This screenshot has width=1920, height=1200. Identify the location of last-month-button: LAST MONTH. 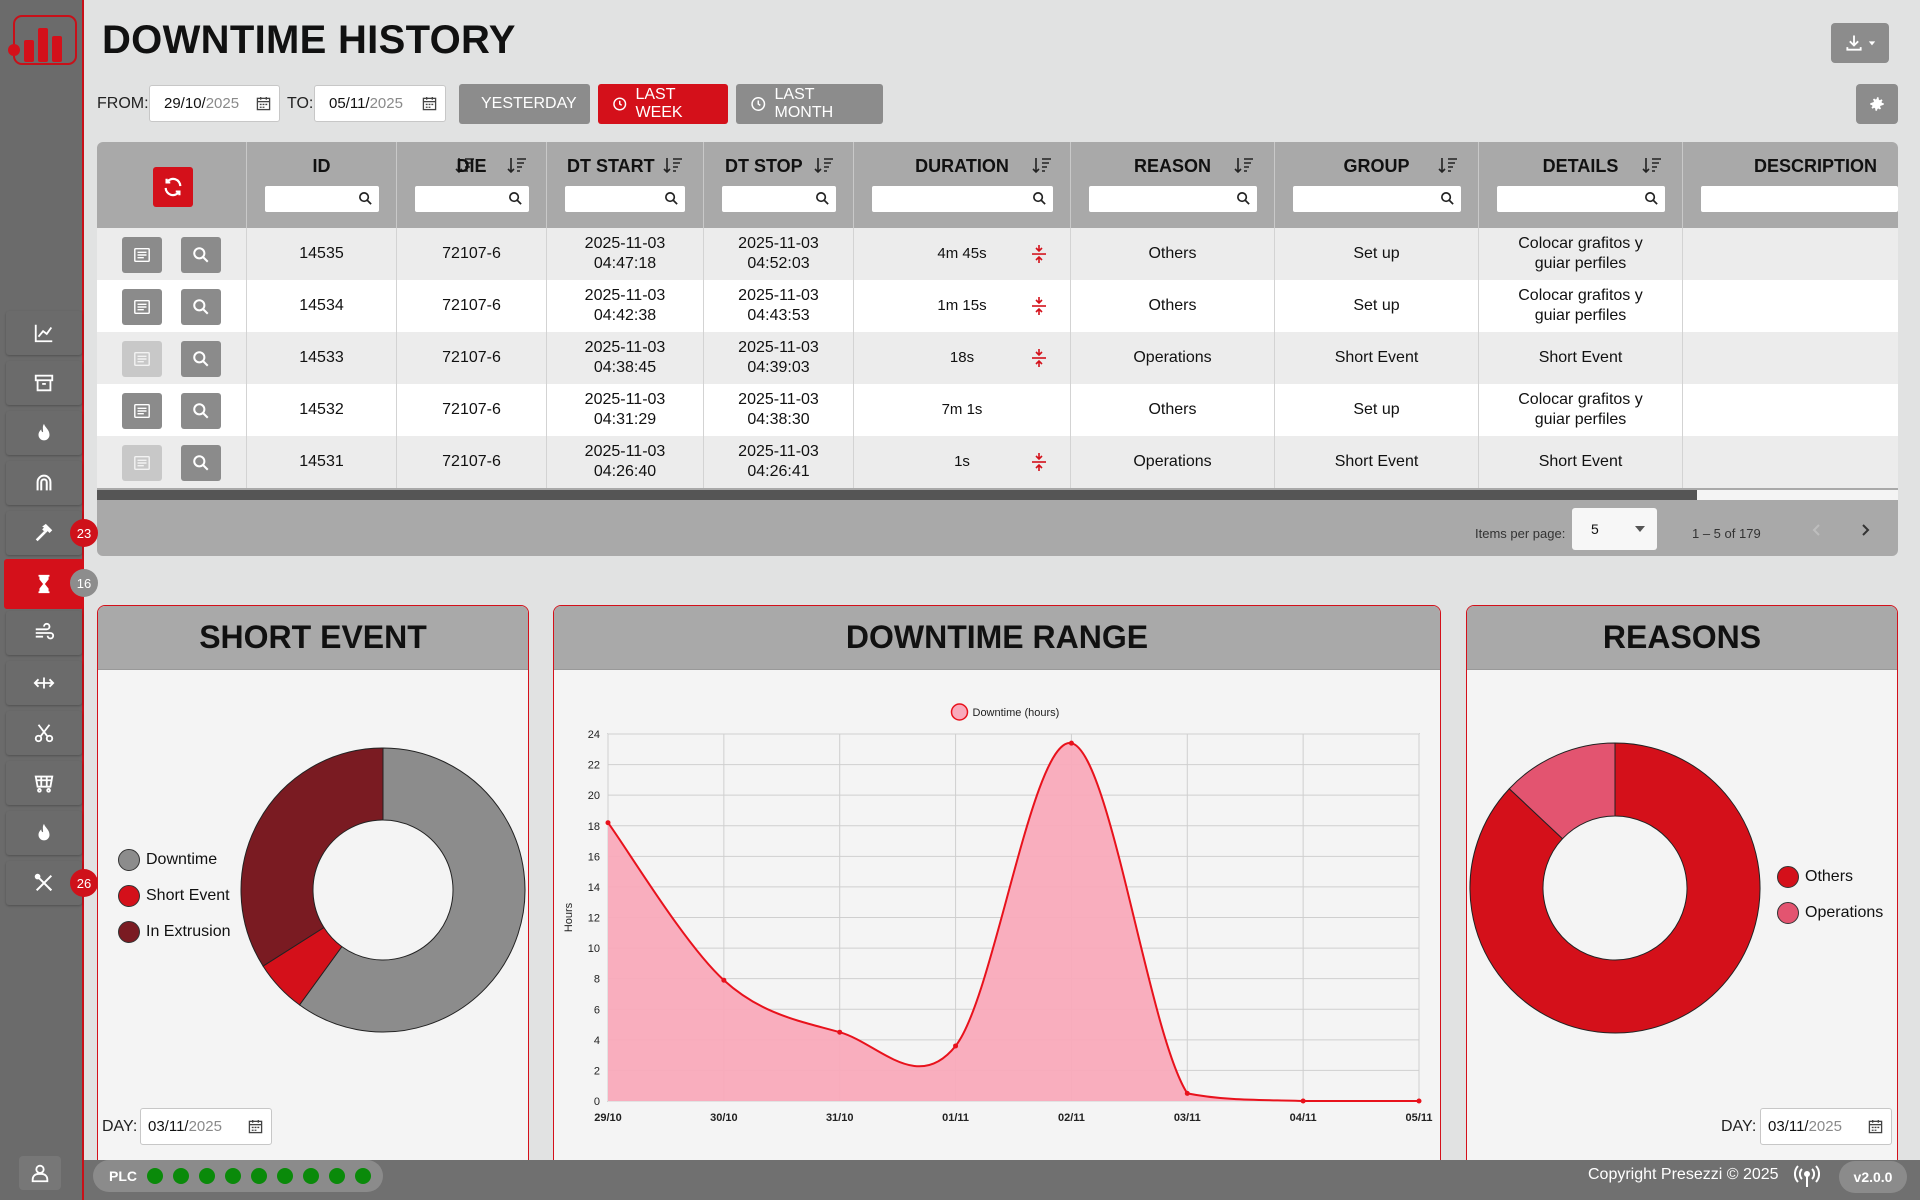
(809, 104).